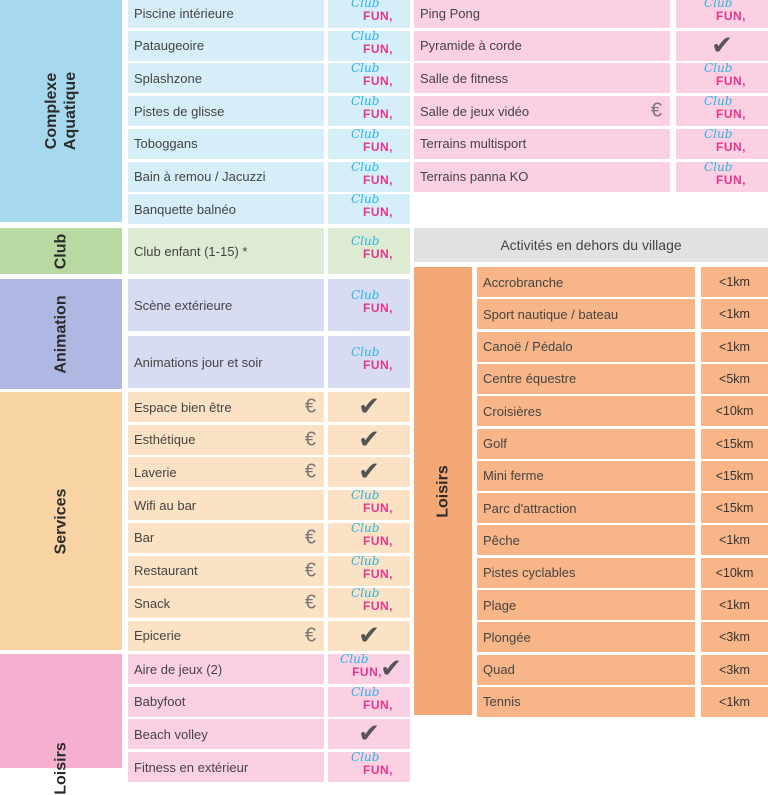  What do you see at coordinates (226, 45) in the screenshot?
I see `row-label-cell: Pataugeoire` at bounding box center [226, 45].